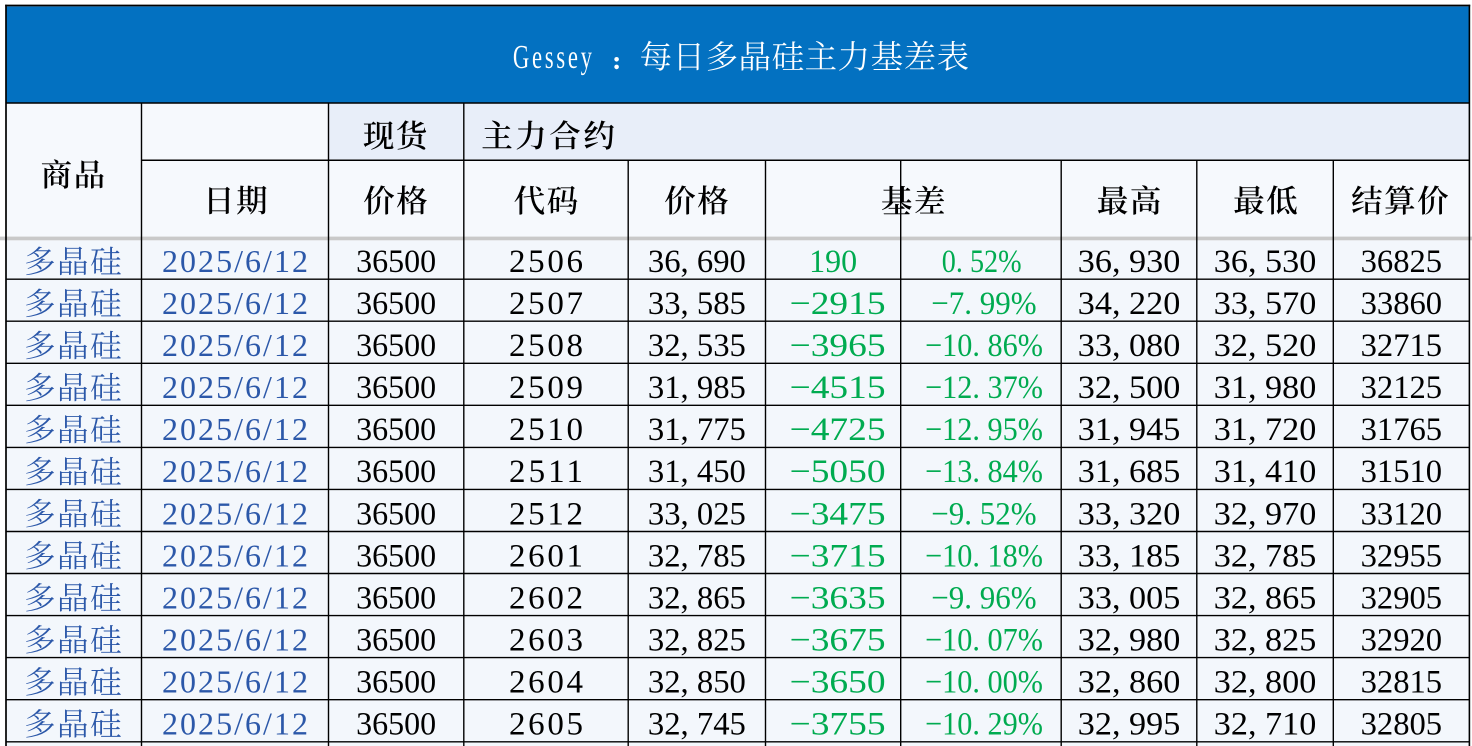  Describe the element at coordinates (838, 388) in the screenshot. I see `svg-text: −4515` at that location.